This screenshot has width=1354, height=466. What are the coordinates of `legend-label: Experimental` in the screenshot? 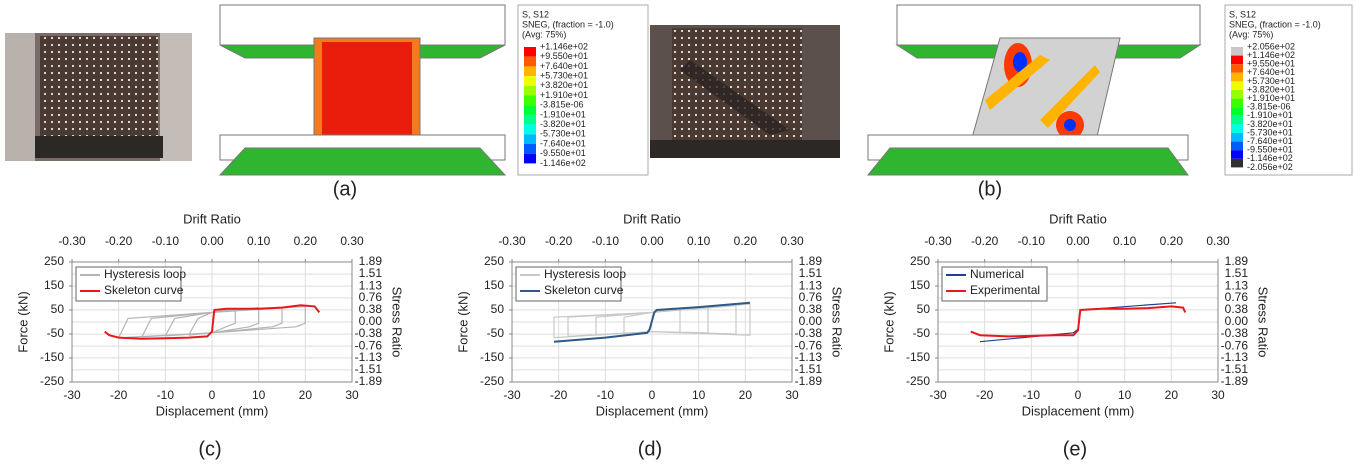 It's located at (1005, 290).